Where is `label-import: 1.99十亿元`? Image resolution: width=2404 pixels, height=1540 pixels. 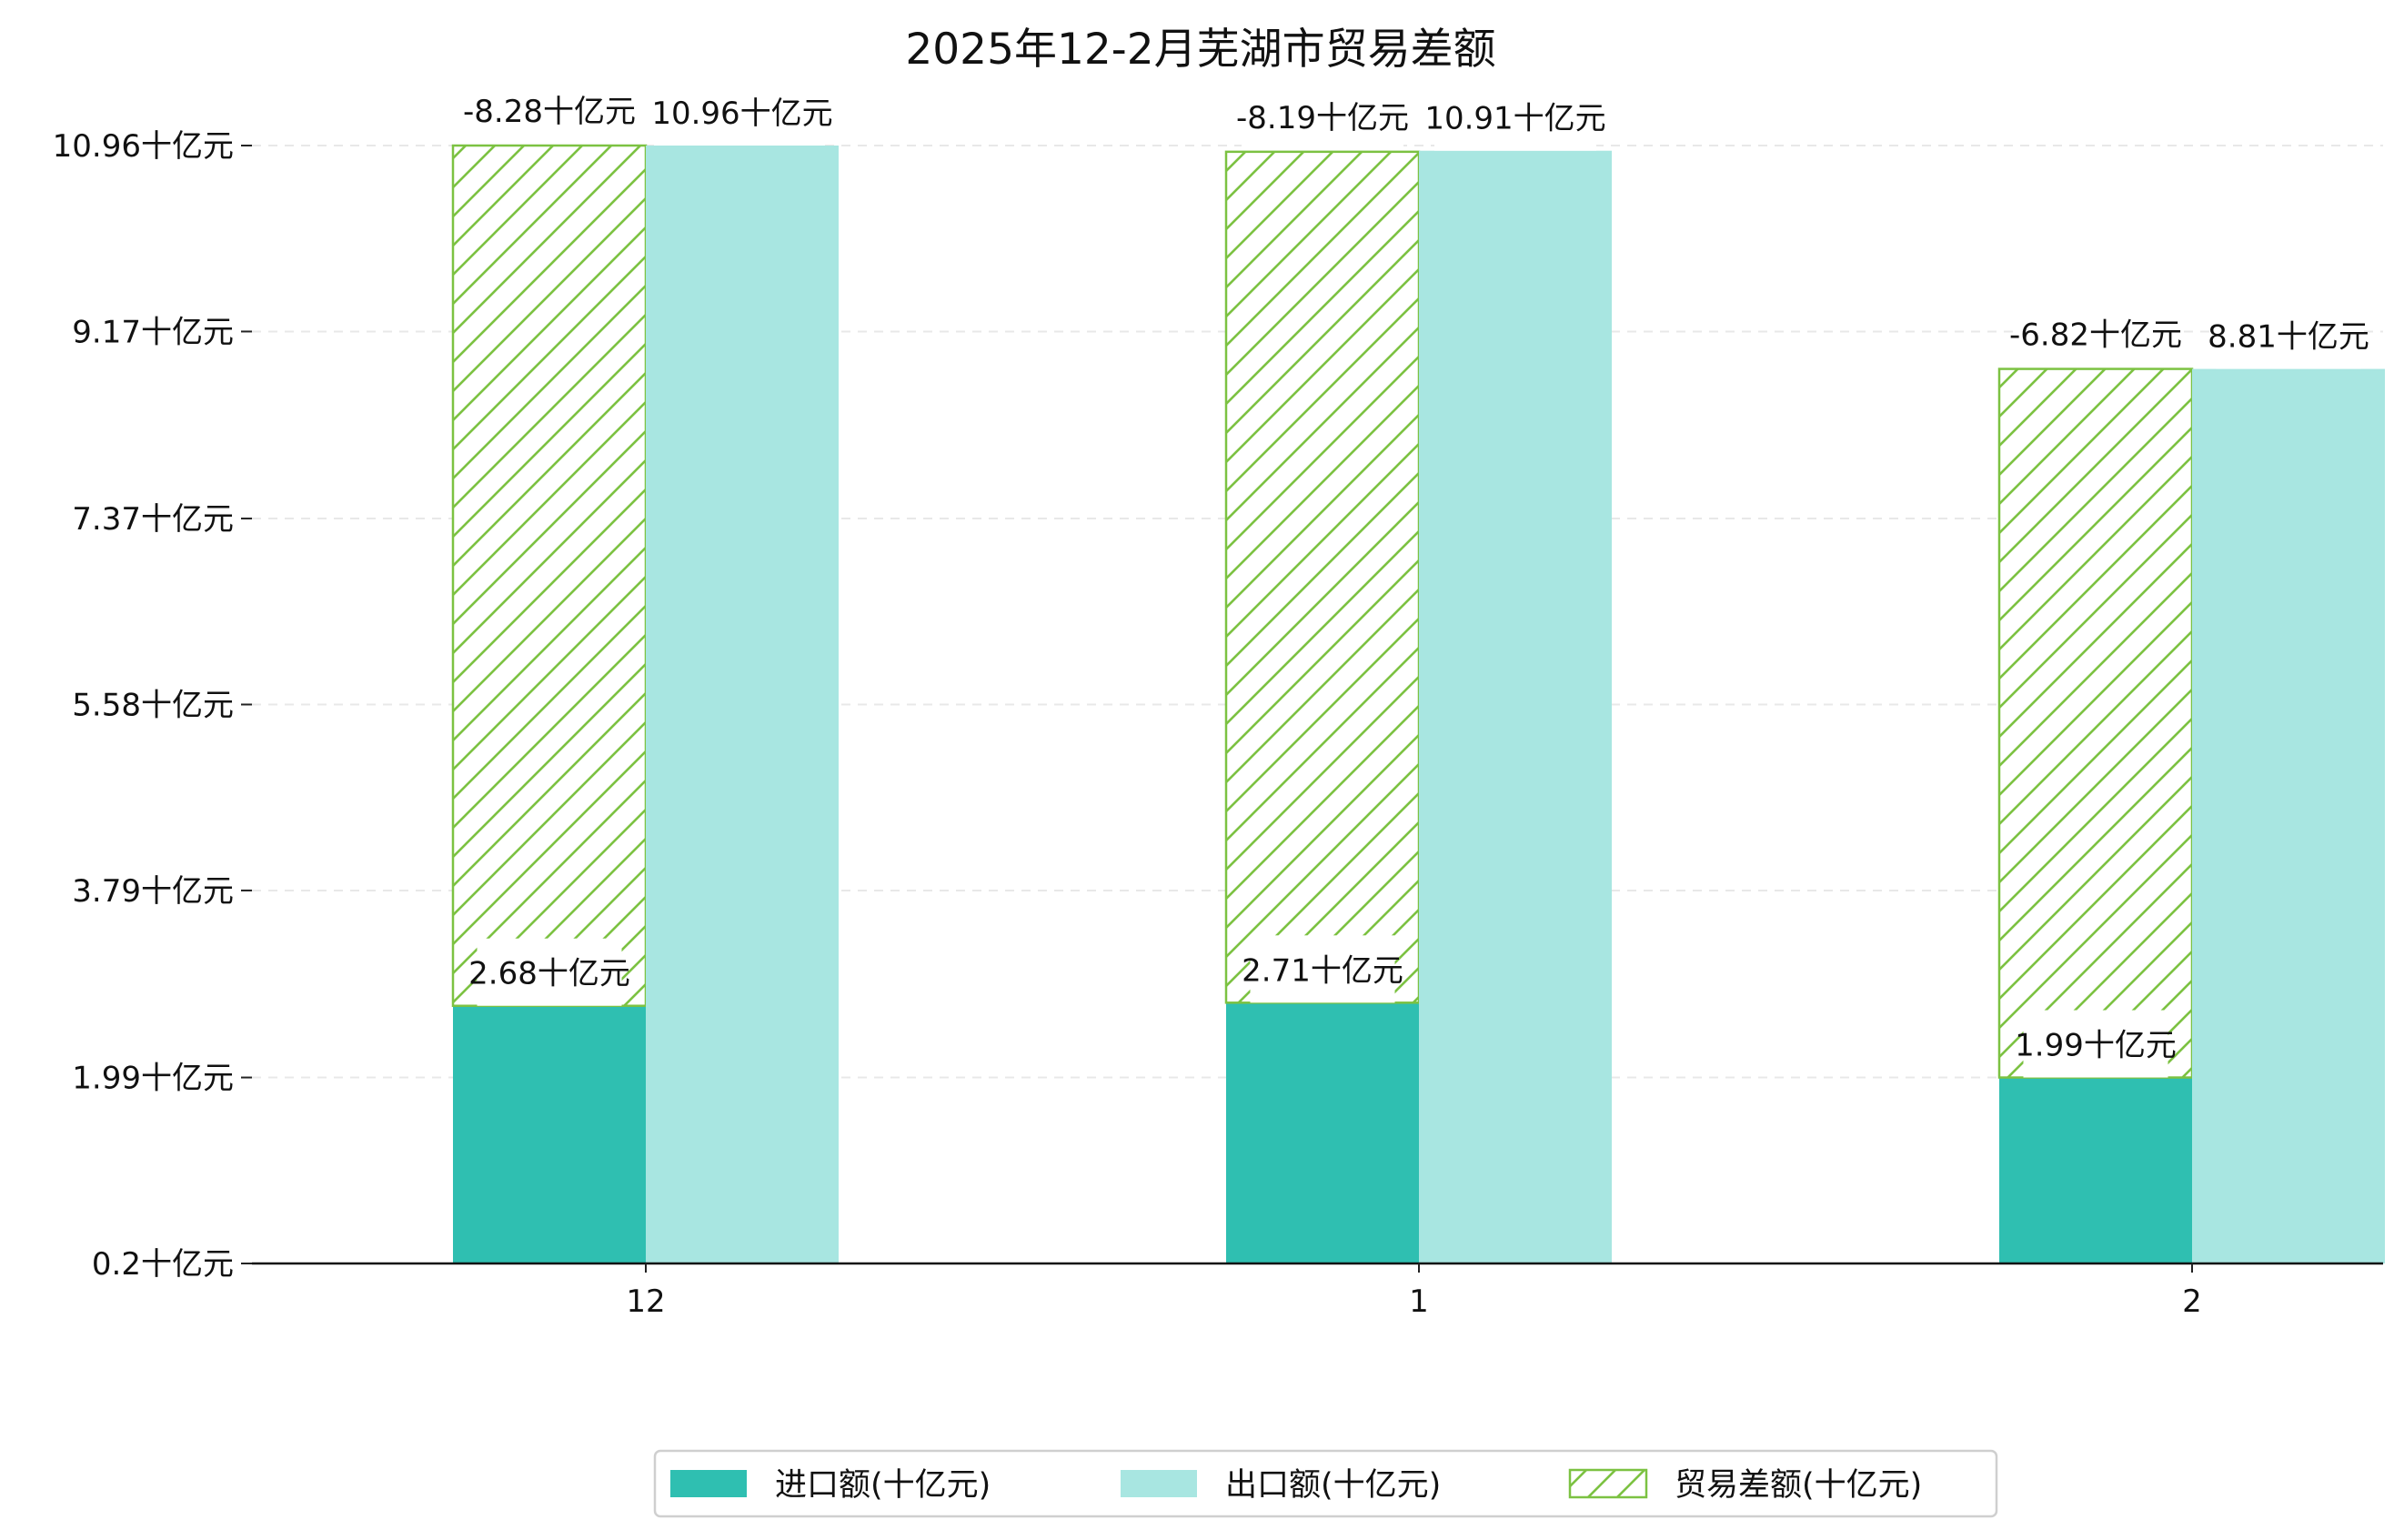 label-import: 1.99十亿元 is located at coordinates (2096, 1046).